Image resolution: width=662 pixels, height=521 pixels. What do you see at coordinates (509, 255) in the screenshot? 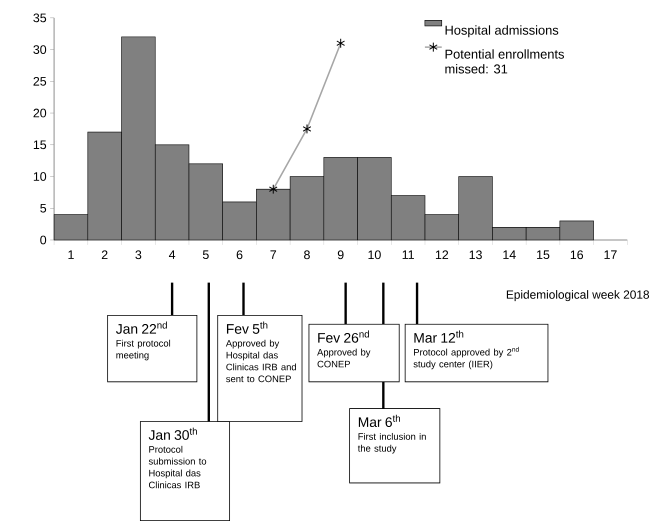
I see `x-tick-label: 14` at bounding box center [509, 255].